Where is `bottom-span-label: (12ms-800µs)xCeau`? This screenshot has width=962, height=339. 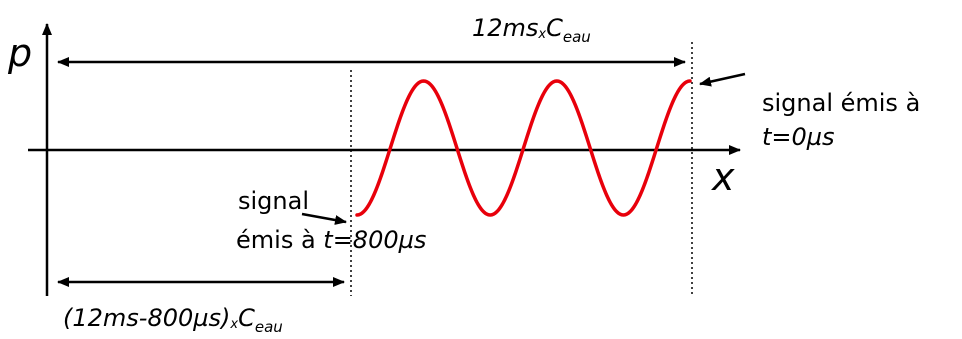
bottom-span-label: (12ms-800µs)xCeau is located at coordinates (173, 319).